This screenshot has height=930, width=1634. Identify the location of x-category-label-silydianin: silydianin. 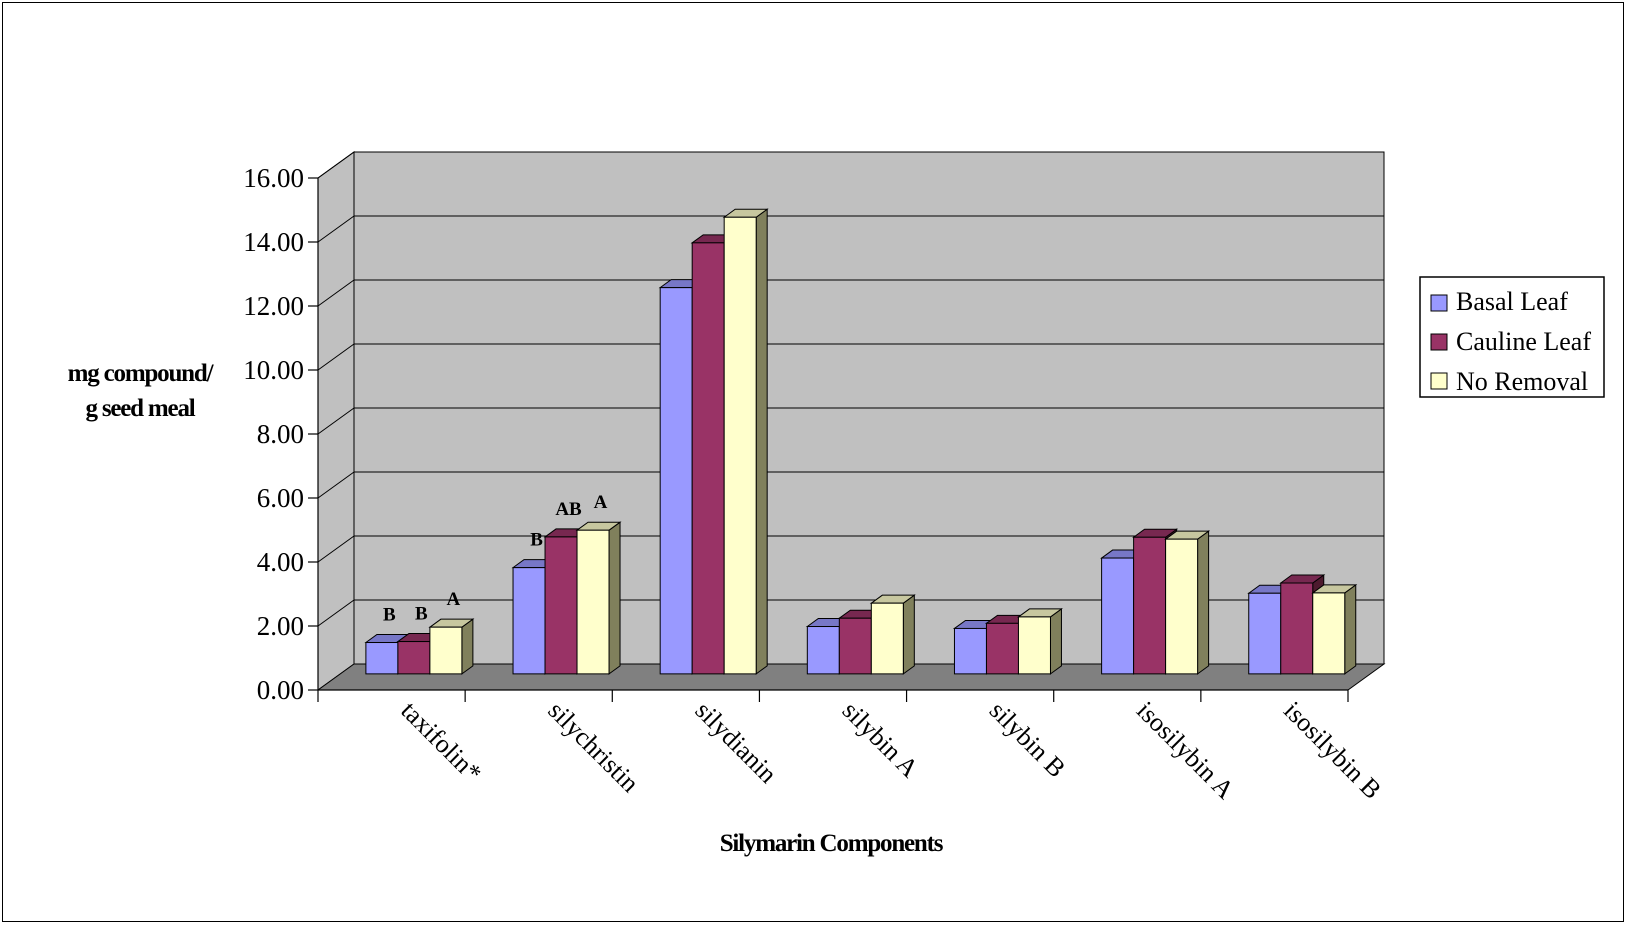
(736, 742).